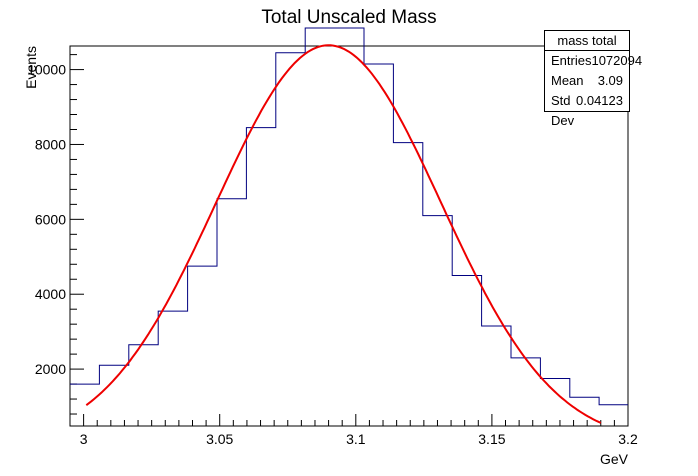  What do you see at coordinates (587, 109) in the screenshot?
I see `stats-row-stddev: Std Dev 0.04123` at bounding box center [587, 109].